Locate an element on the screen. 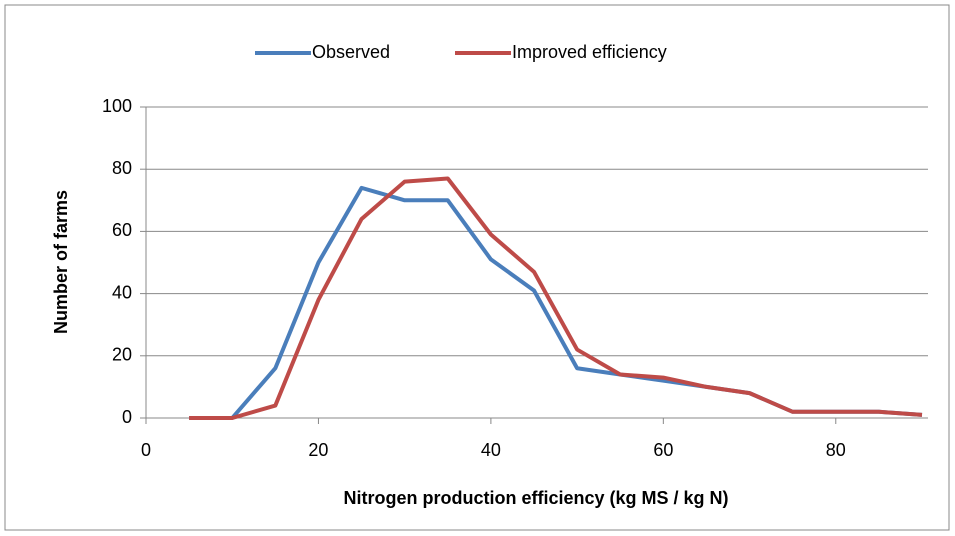  legend-label: Improved efficiency is located at coordinates (589, 52).